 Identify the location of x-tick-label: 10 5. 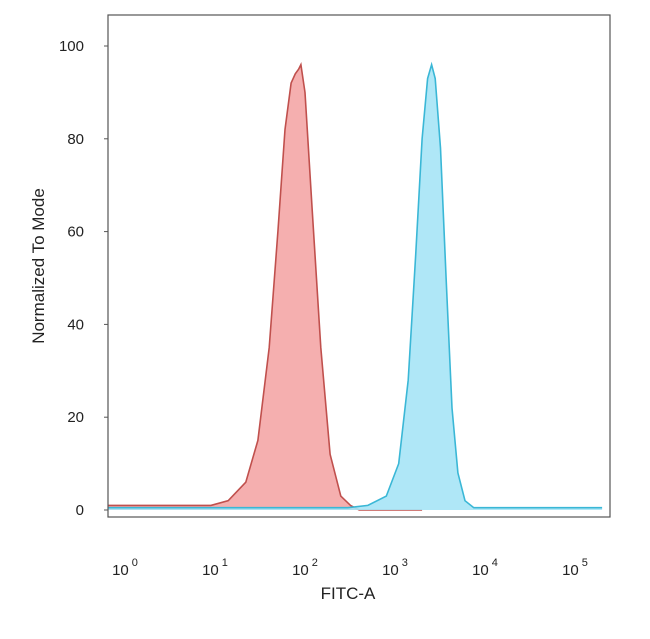
(575, 568).